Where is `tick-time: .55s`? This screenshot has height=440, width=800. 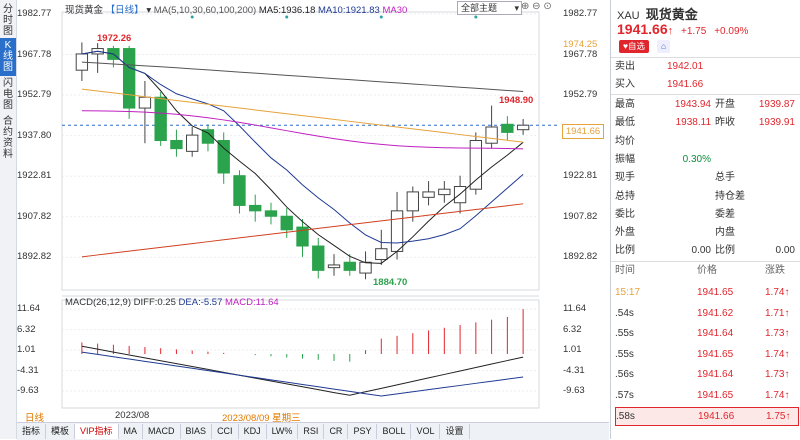 tick-time: .55s is located at coordinates (624, 354).